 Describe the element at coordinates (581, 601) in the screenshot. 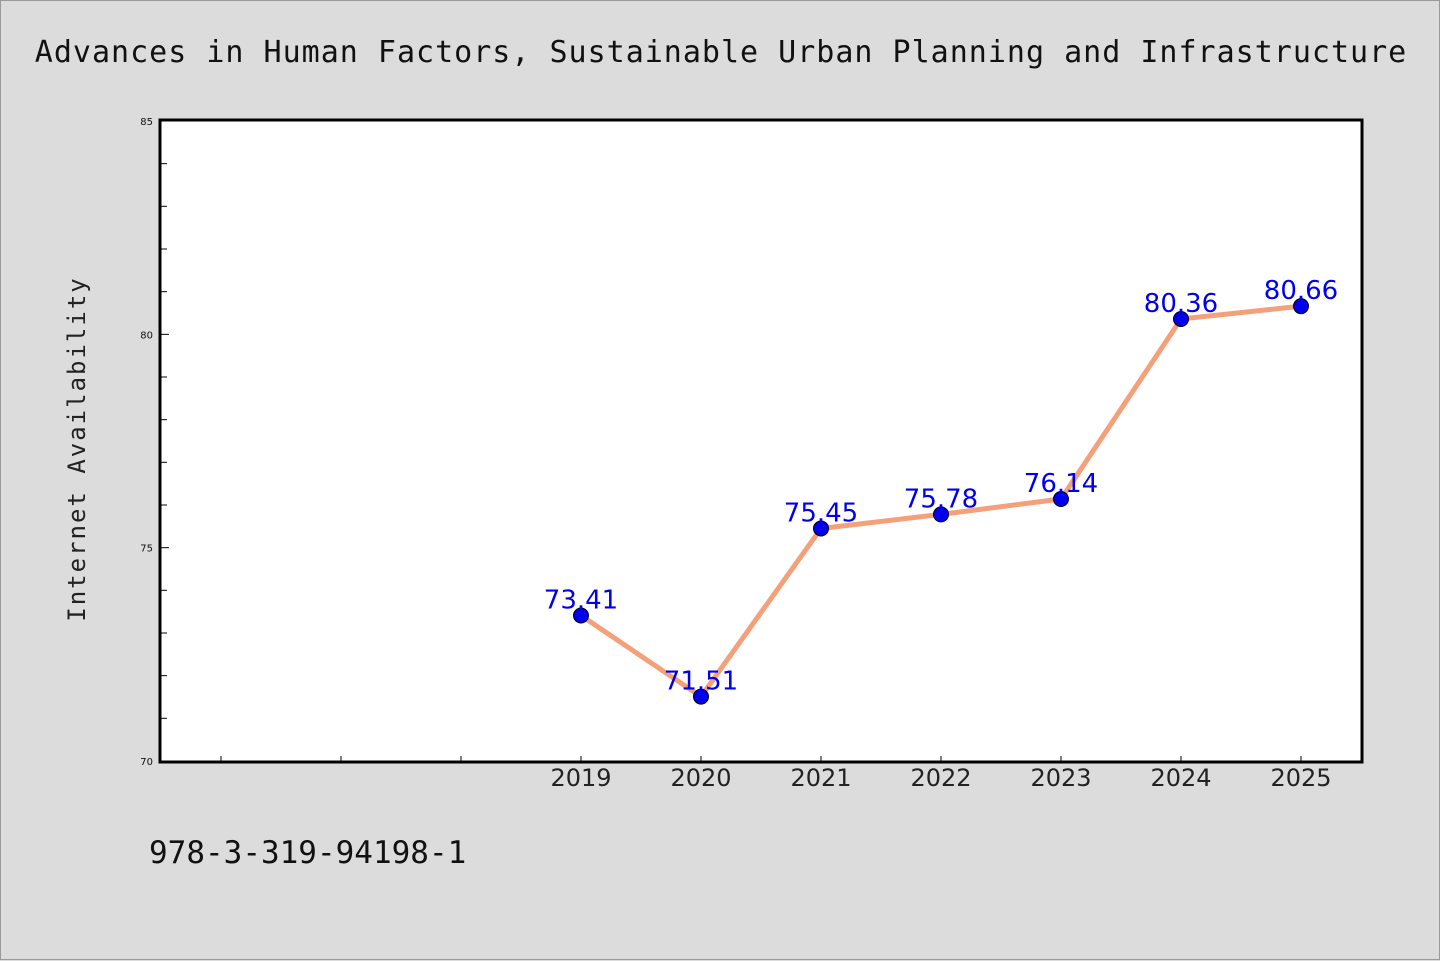

I see `data-label: 73.41` at that location.